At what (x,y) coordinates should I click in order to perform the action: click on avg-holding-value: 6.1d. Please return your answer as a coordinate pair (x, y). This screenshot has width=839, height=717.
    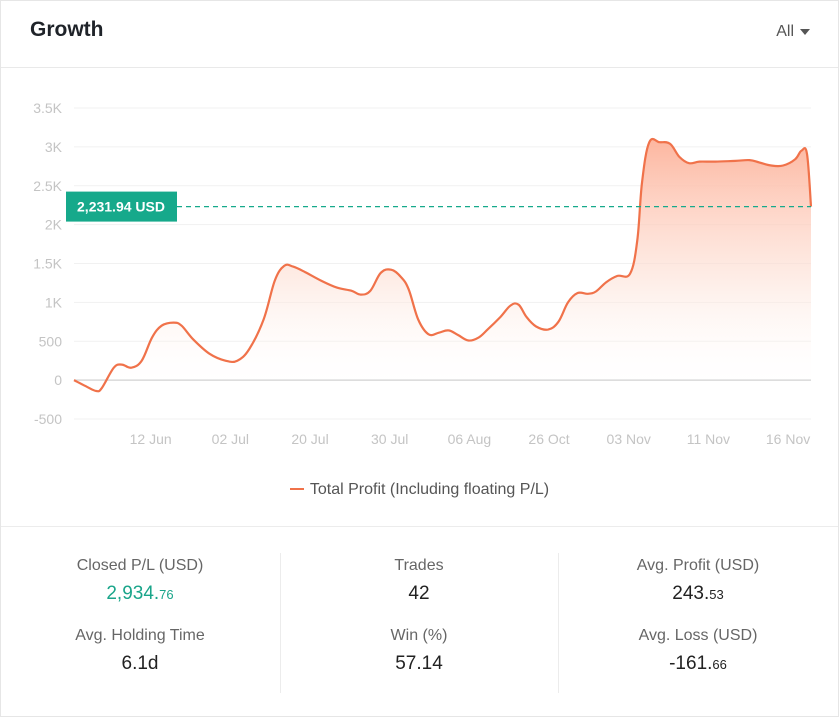
    Looking at the image, I should click on (140, 663).